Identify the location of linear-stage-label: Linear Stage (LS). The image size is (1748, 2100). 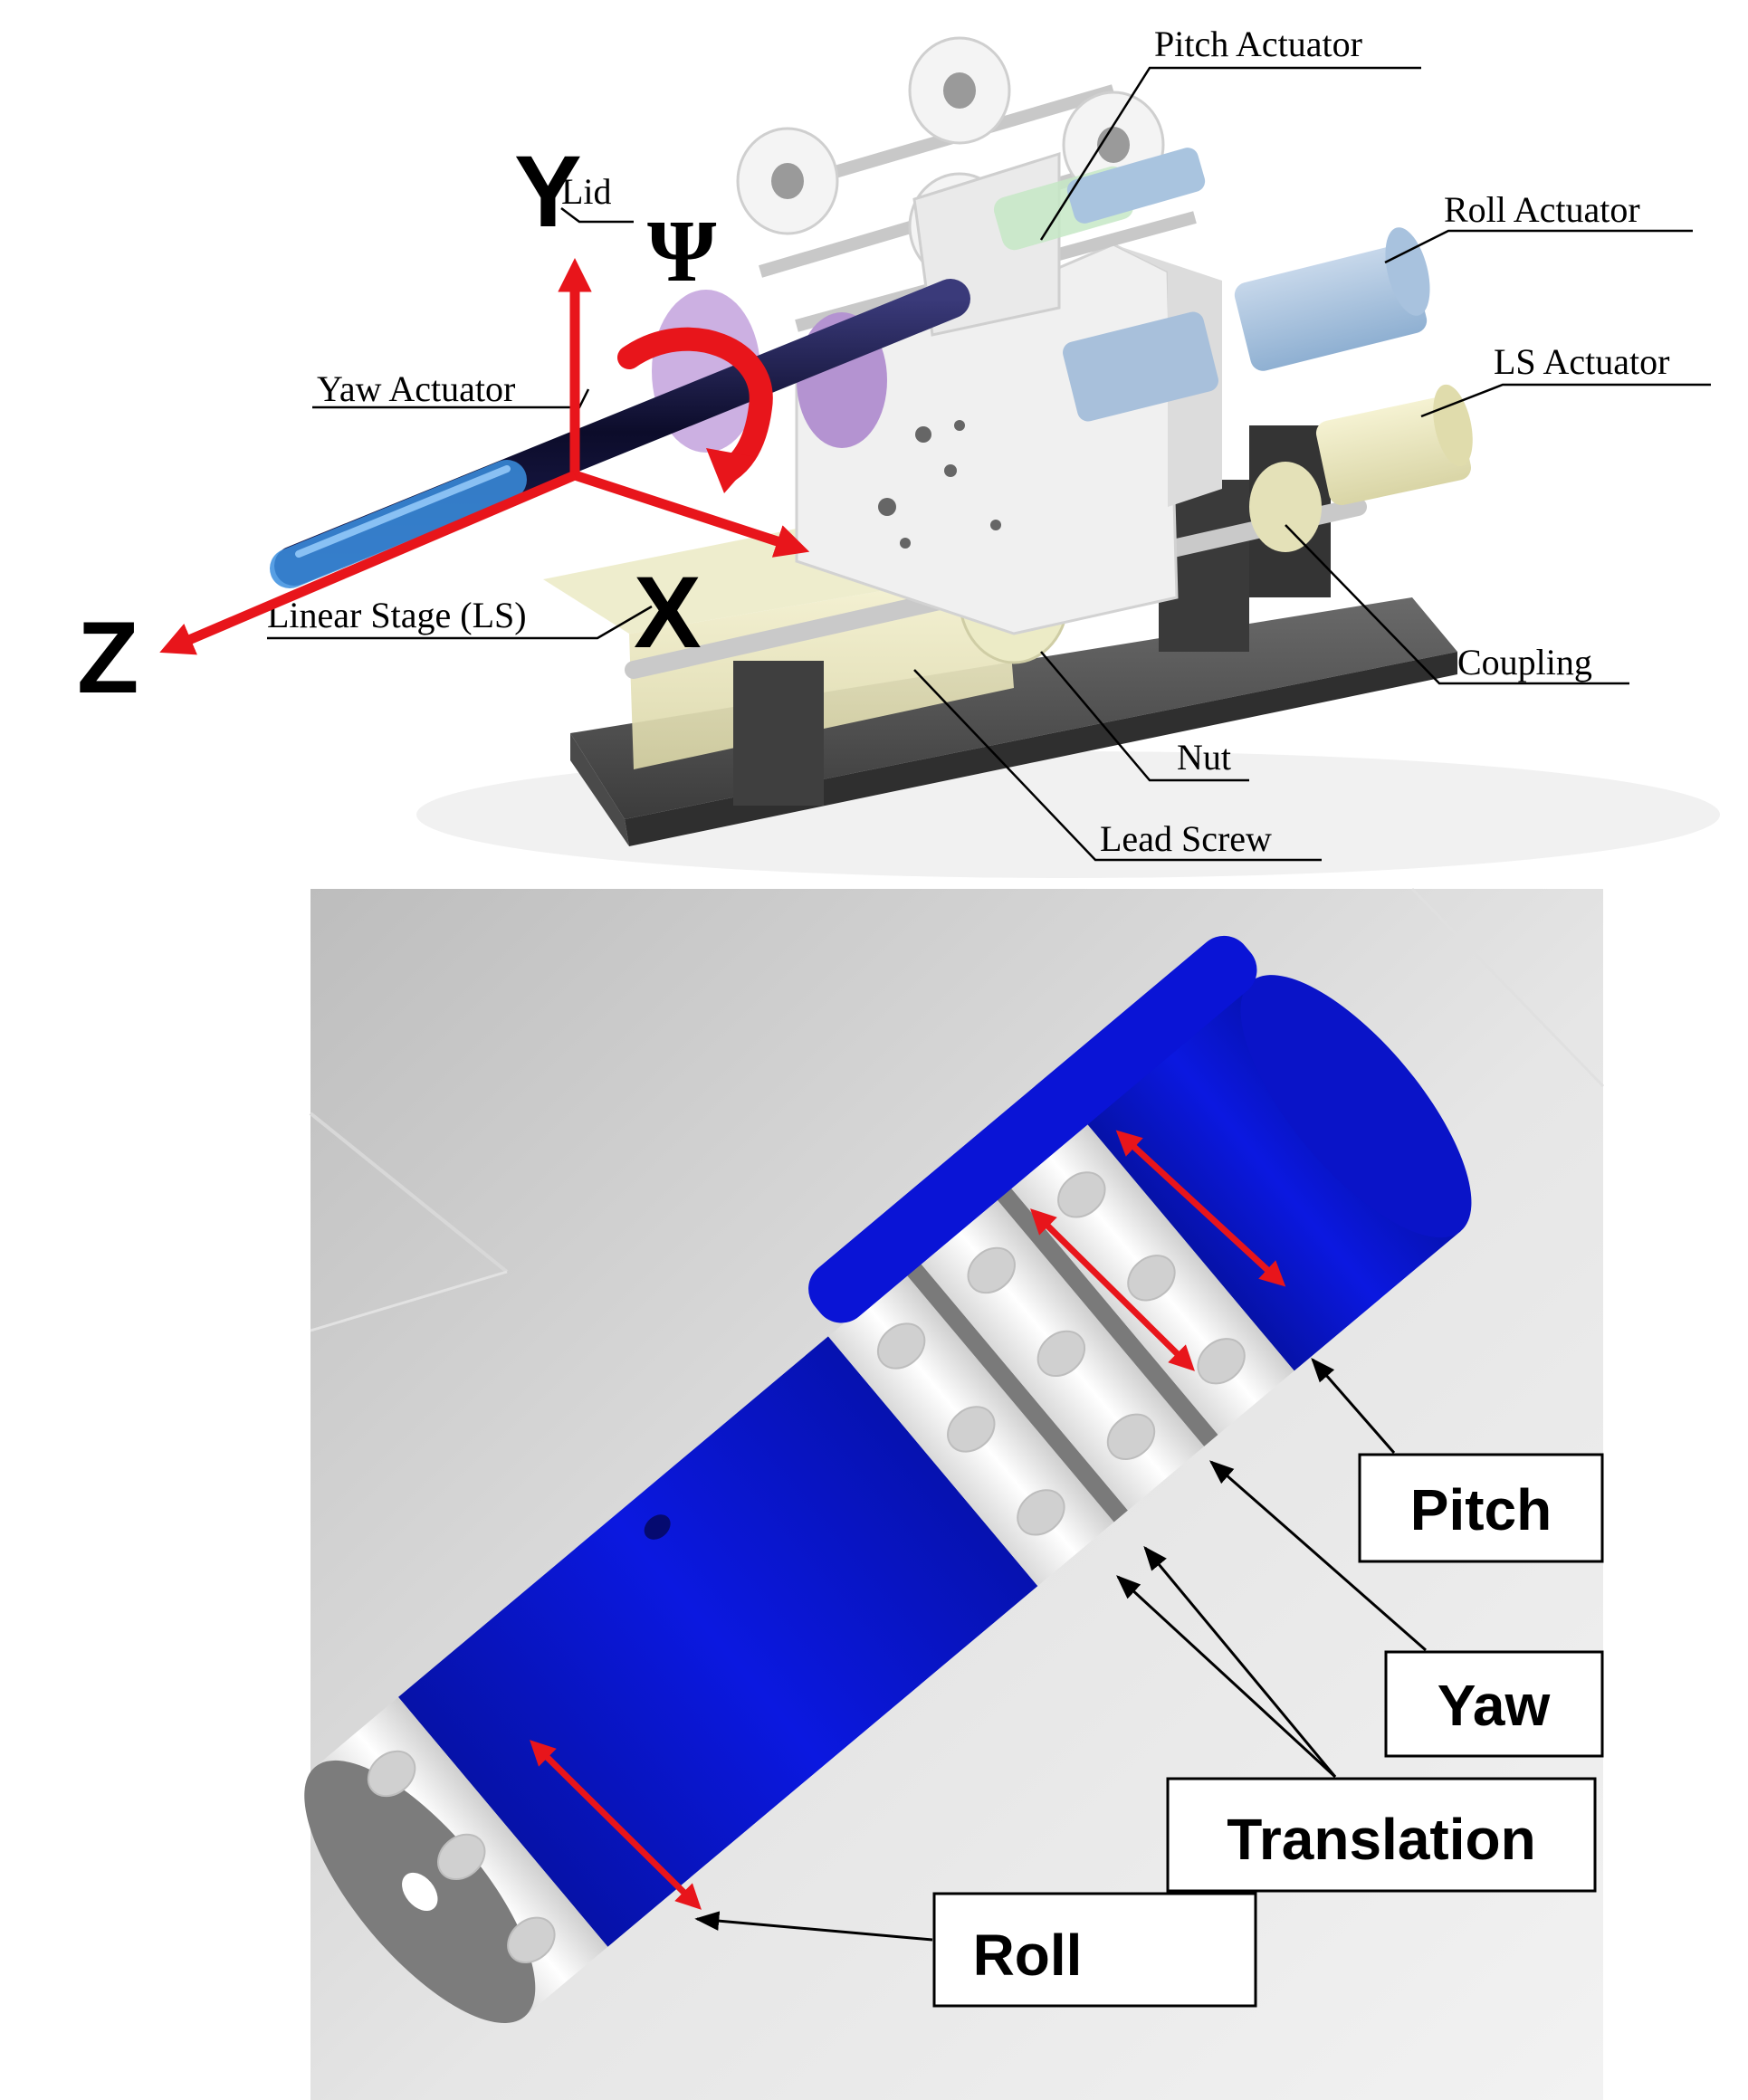
(397, 615).